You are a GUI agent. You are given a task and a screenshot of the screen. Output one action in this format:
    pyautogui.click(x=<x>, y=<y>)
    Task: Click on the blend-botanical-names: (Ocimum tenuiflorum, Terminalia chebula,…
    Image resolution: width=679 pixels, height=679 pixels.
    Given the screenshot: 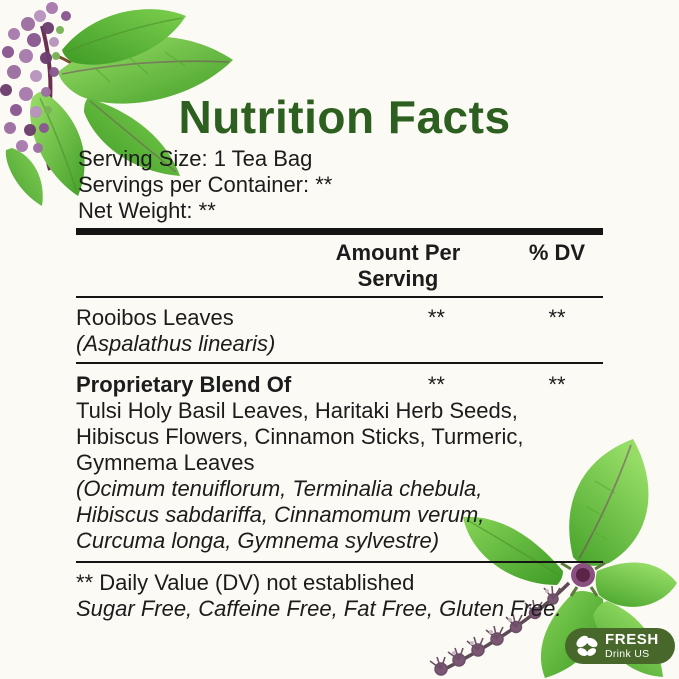 What is the action you would take?
    pyautogui.click(x=331, y=515)
    